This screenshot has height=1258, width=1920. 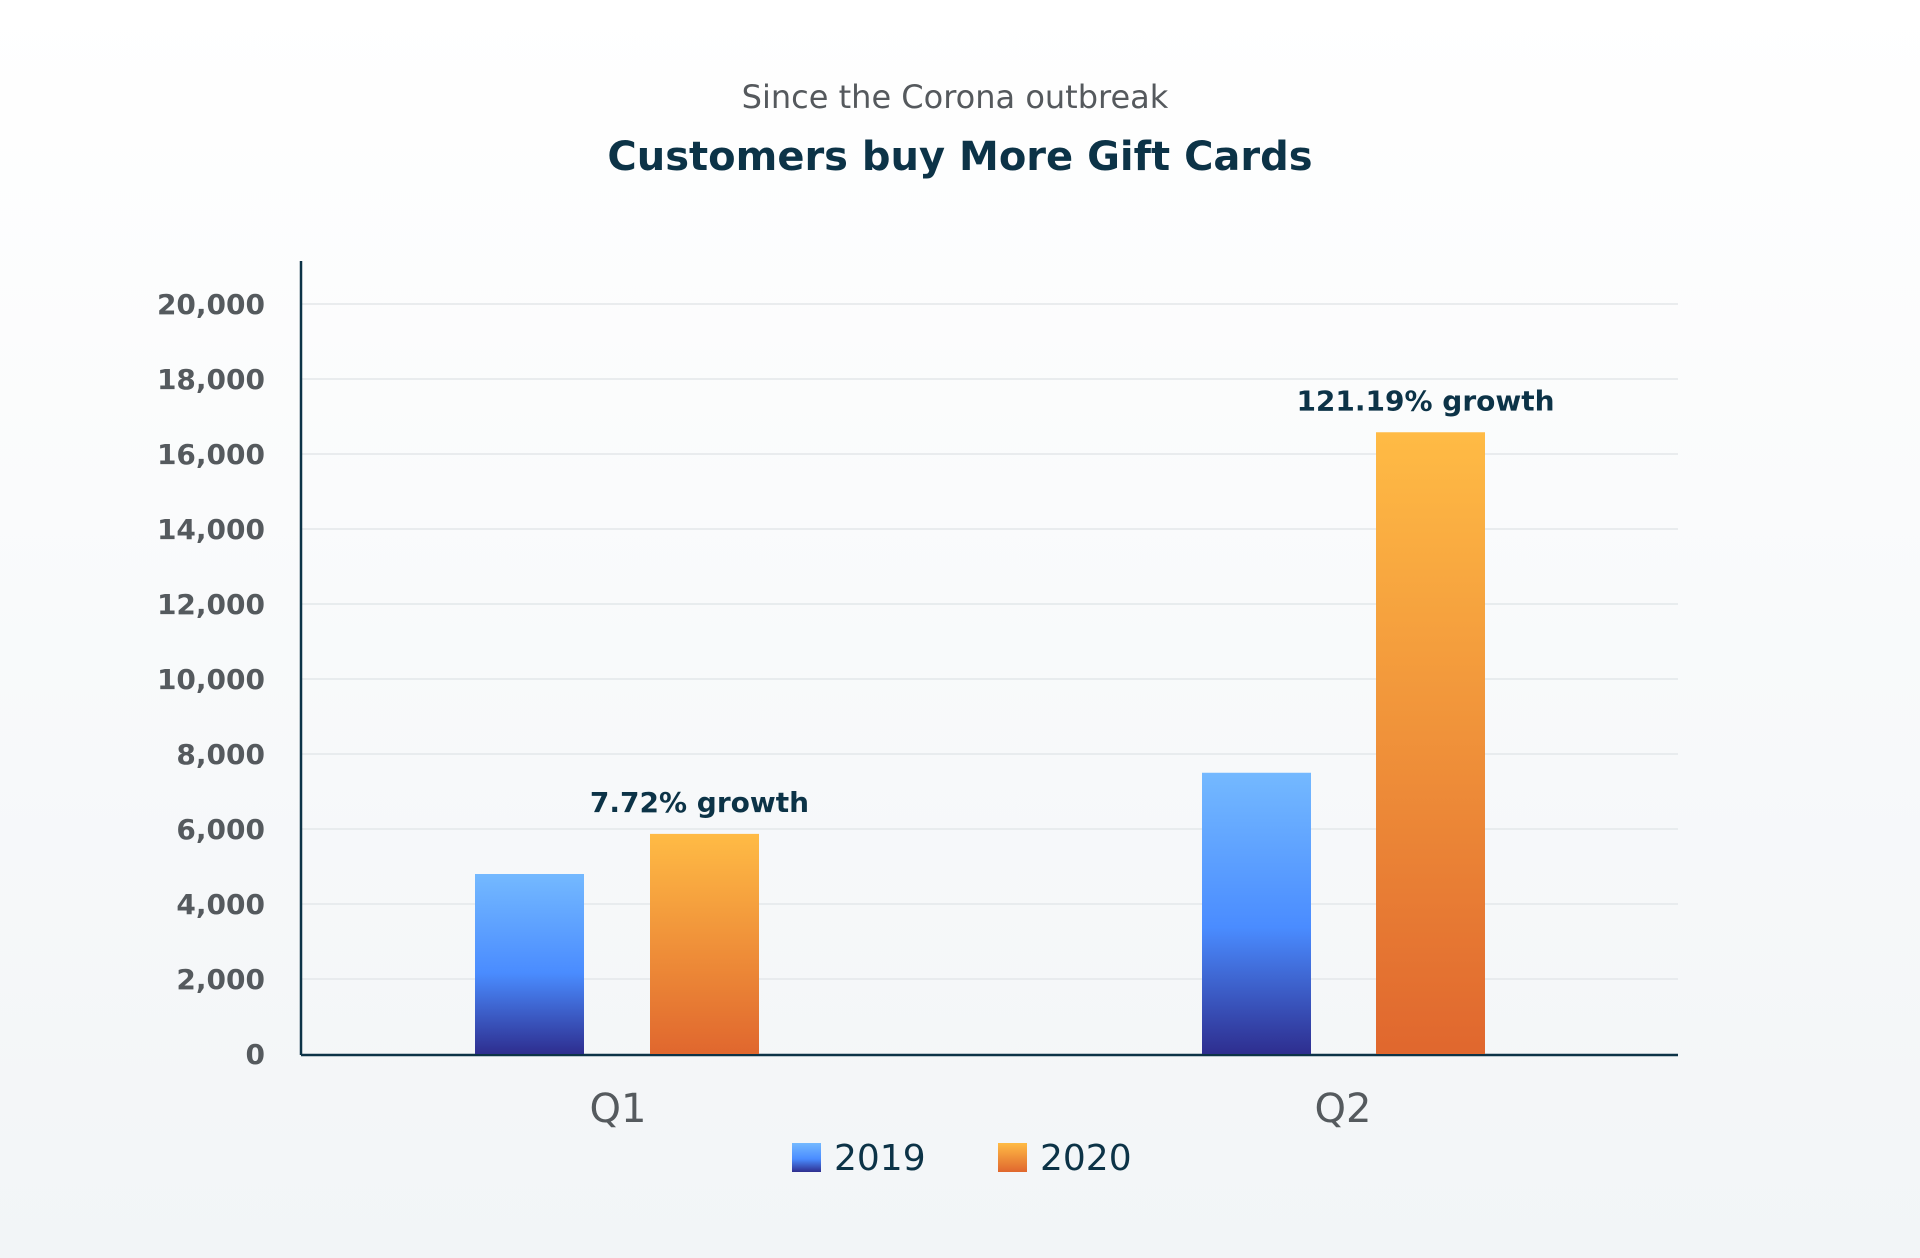 What do you see at coordinates (1012, 1157) in the screenshot?
I see `legend-swatch-2020` at bounding box center [1012, 1157].